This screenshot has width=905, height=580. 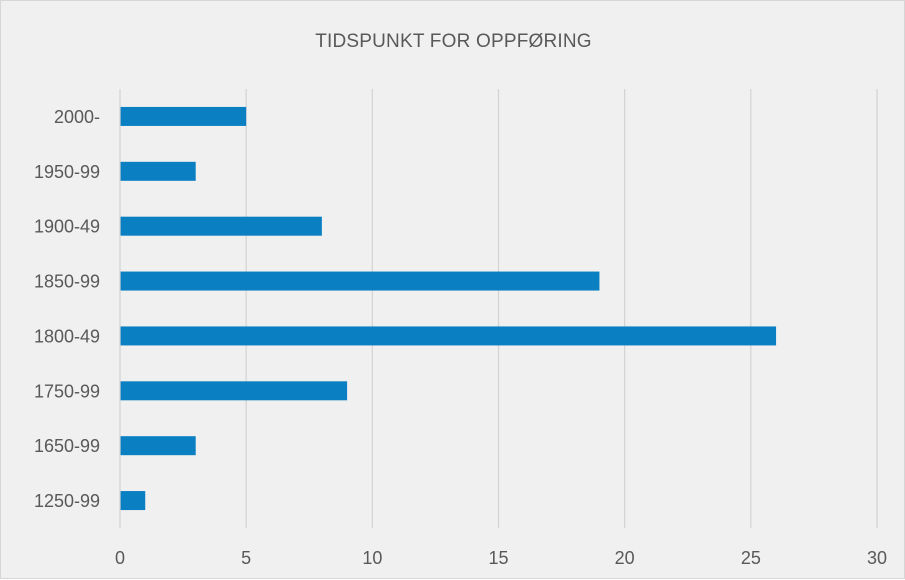 I want to click on x-tick-label: 15, so click(x=498, y=558).